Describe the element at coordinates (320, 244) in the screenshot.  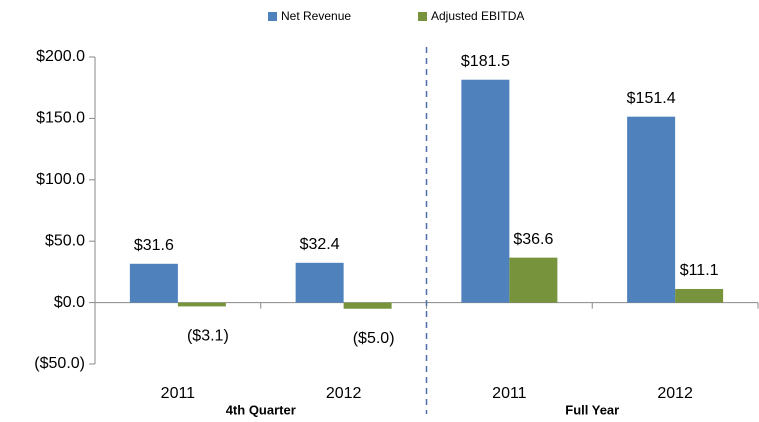
I see `value-label: $32.4` at that location.